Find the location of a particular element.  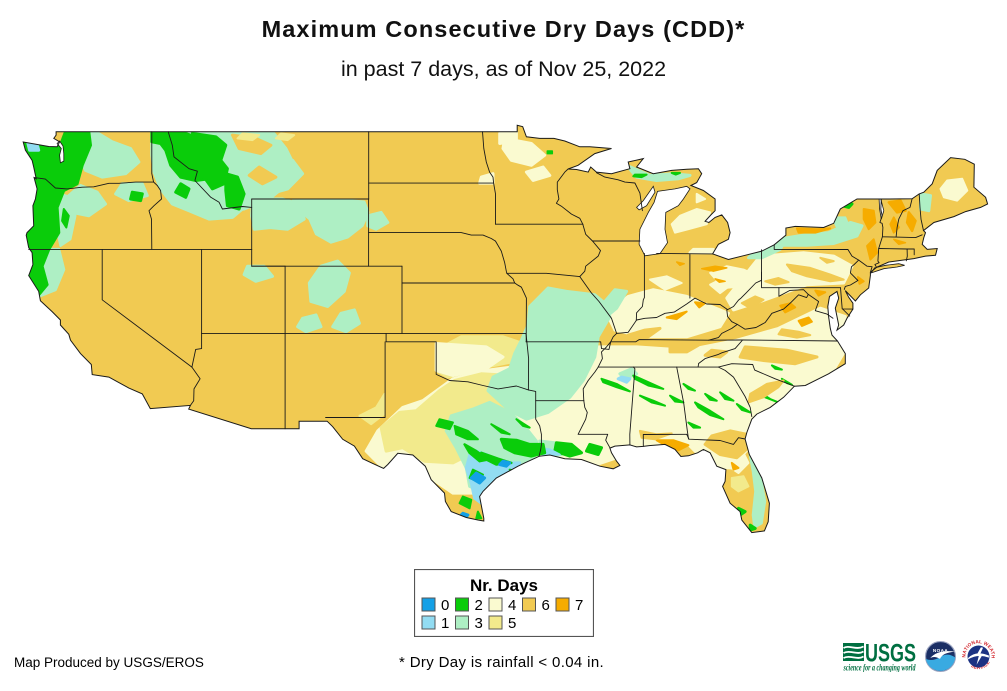

svg-text: science for a changing world is located at coordinates (879, 668).